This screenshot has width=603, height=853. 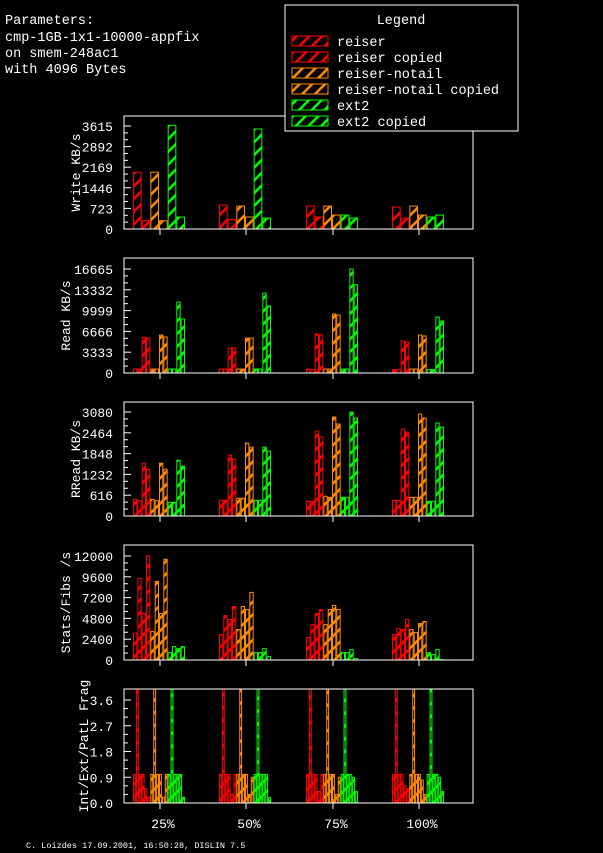 I want to click on legend-swatch, so click(x=310, y=41).